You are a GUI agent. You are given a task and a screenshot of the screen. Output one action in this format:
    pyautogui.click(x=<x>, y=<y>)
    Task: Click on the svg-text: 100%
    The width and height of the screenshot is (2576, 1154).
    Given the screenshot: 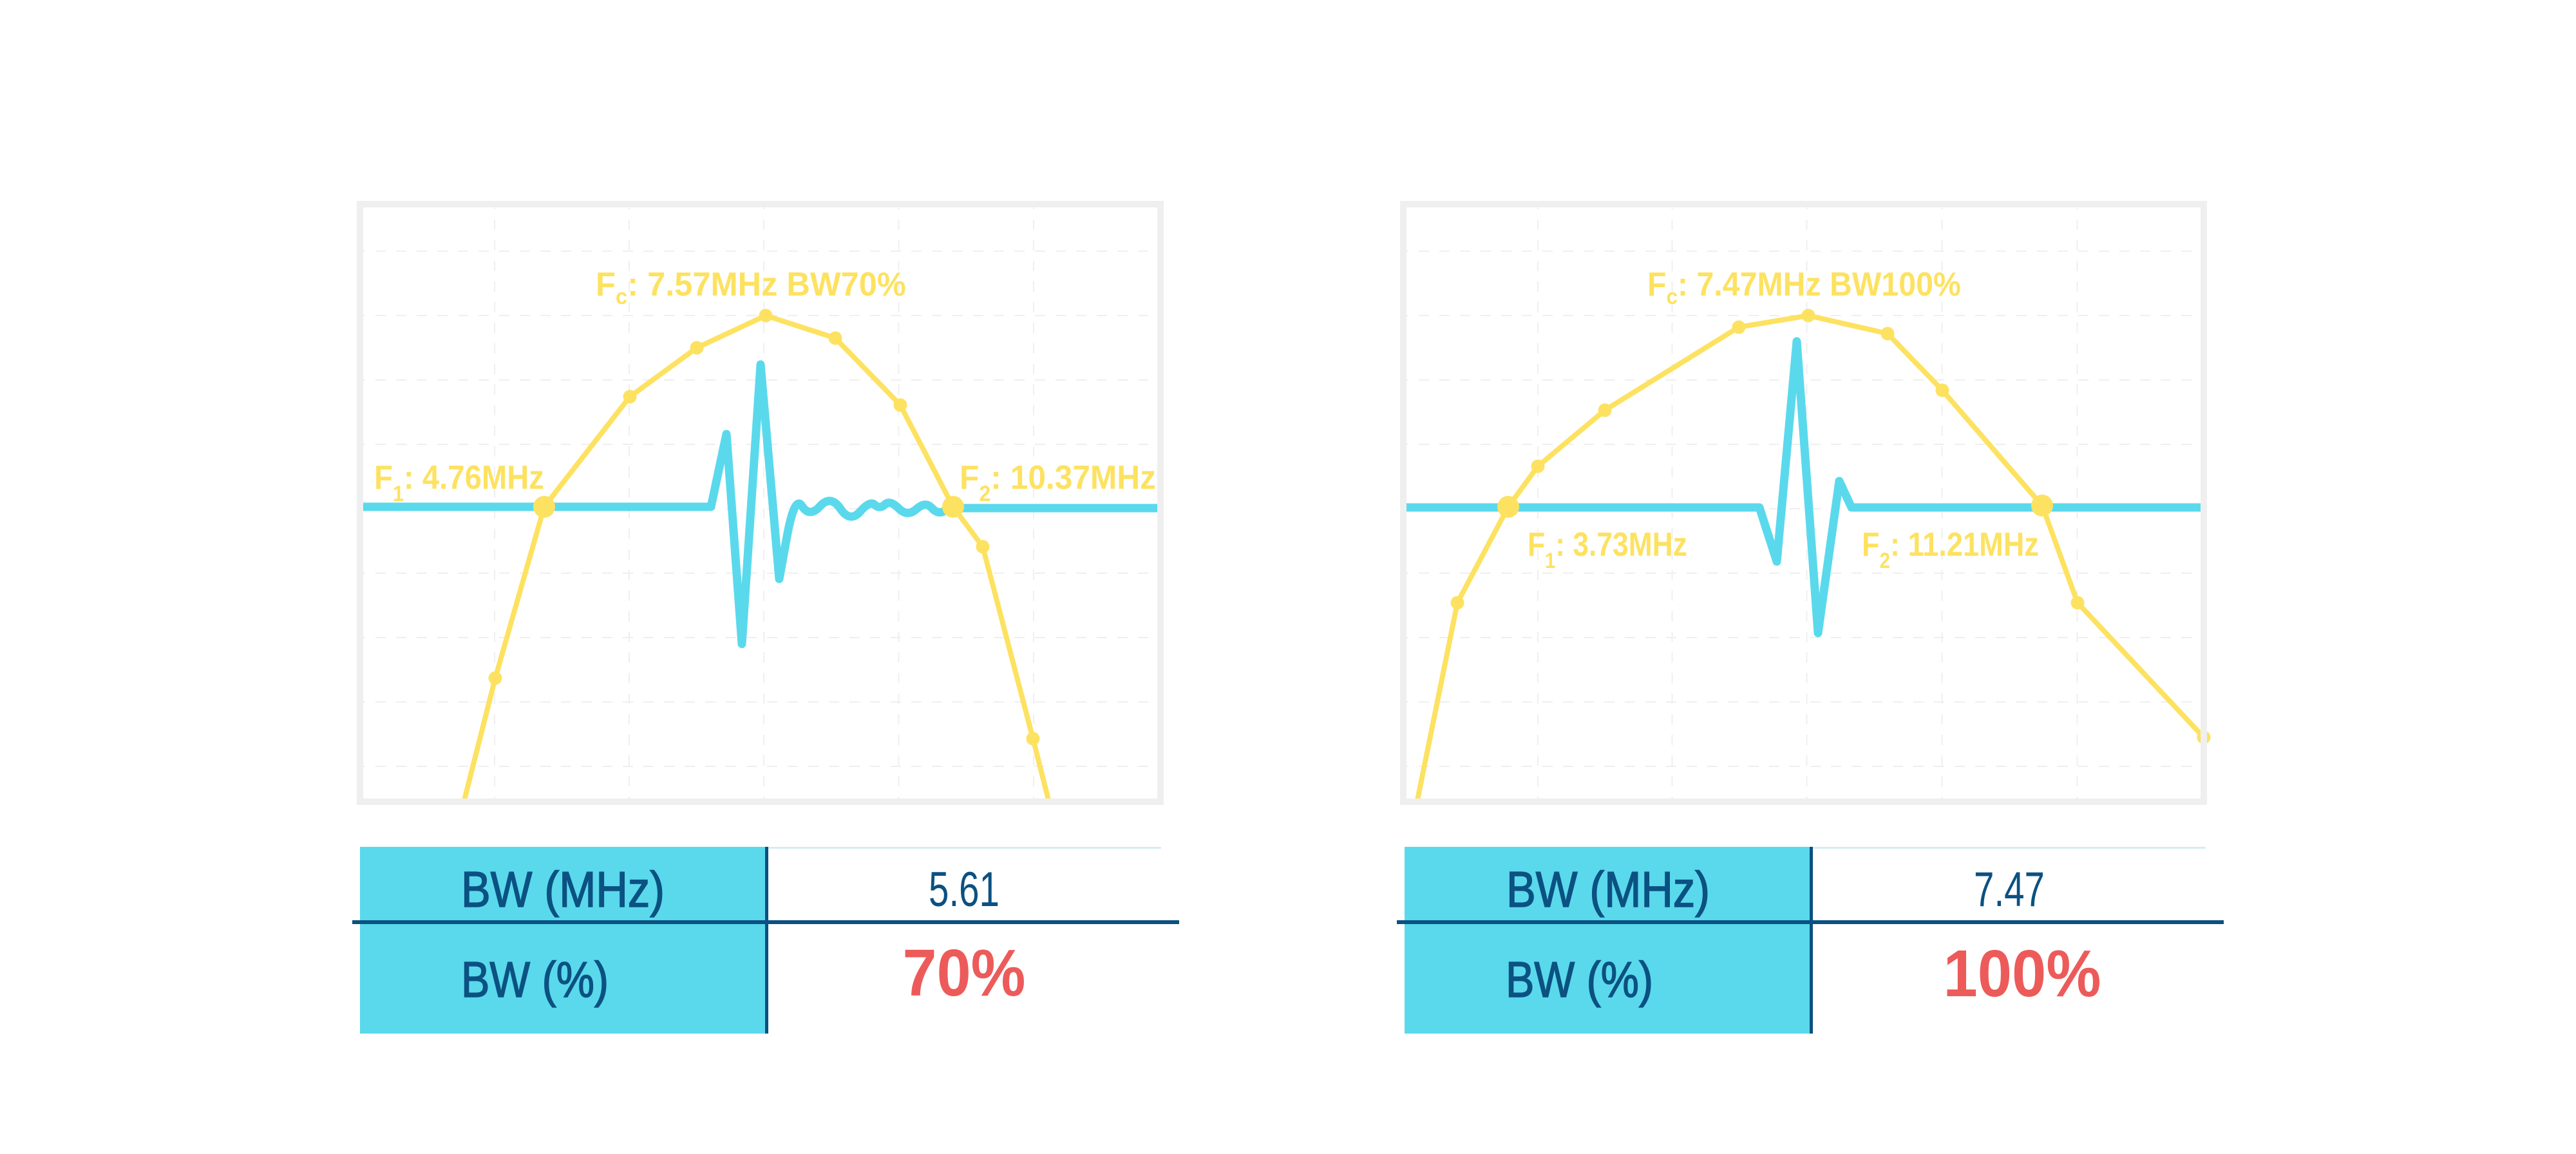 What is the action you would take?
    pyautogui.click(x=2022, y=974)
    